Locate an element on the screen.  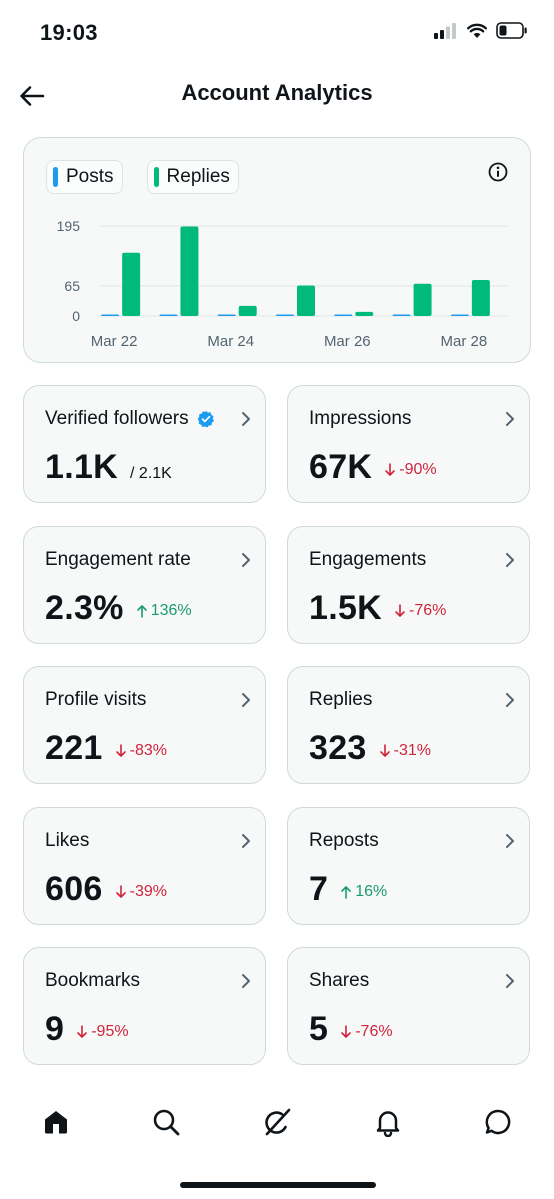
header: Account Analytics is located at coordinates (277, 96).